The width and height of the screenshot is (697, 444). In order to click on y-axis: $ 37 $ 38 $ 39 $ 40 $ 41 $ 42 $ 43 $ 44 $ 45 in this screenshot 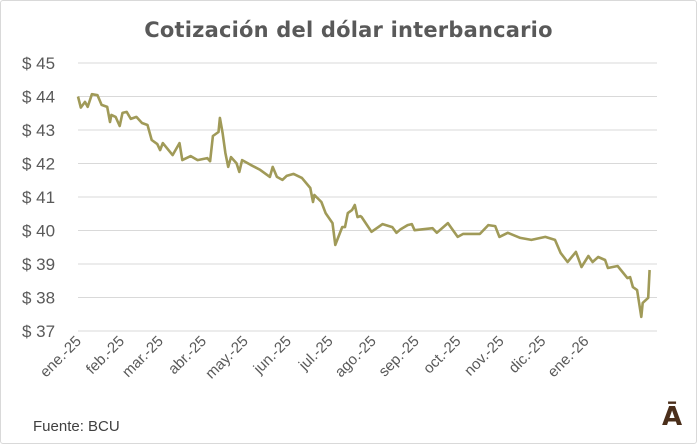, I will do `click(38, 197)`.